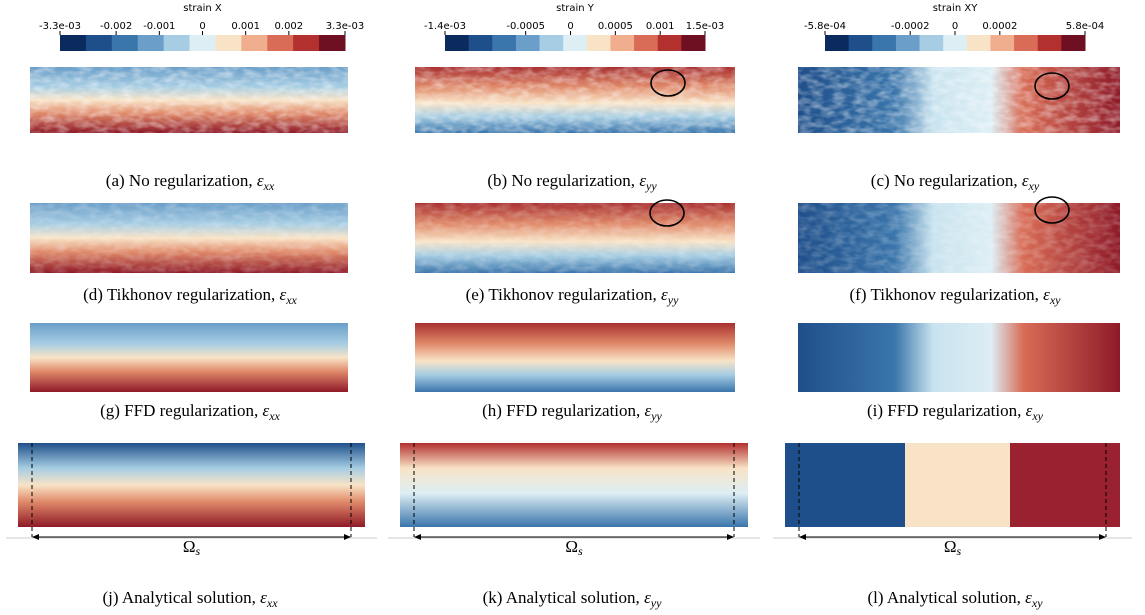 This screenshot has height=615, width=1145. What do you see at coordinates (60, 26) in the screenshot?
I see `colorbar-tick-label: -3.3e-03` at bounding box center [60, 26].